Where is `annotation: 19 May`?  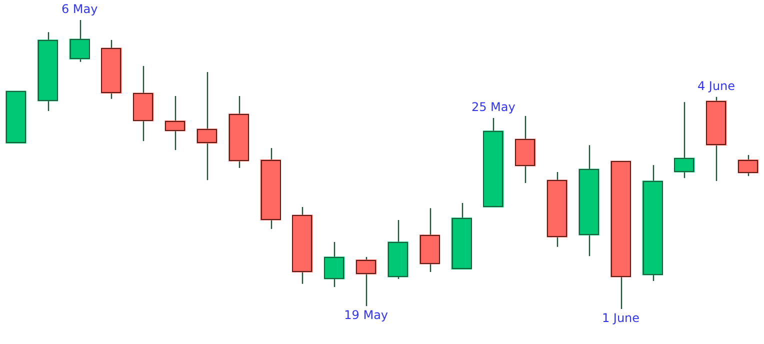
annotation: 19 May is located at coordinates (366, 315).